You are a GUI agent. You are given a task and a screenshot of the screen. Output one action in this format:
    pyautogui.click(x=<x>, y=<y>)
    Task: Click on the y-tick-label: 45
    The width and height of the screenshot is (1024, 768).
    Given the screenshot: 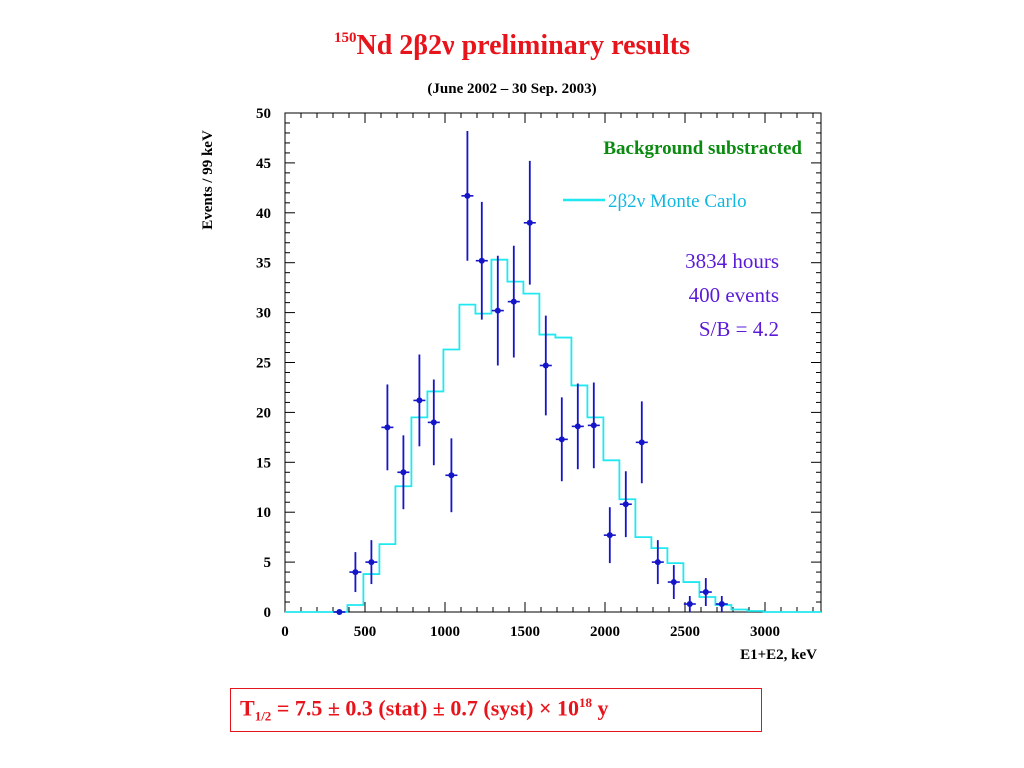 What is the action you would take?
    pyautogui.click(x=263, y=164)
    